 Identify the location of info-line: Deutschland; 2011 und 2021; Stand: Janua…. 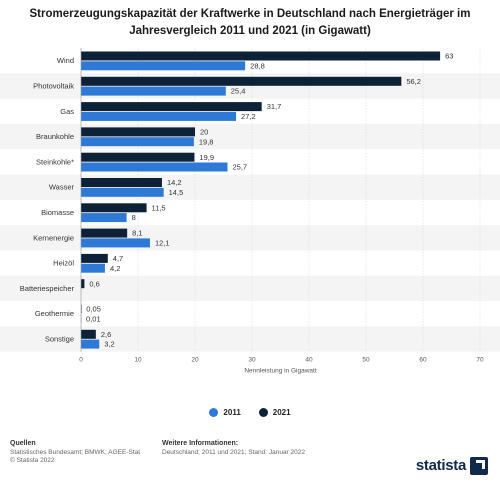
(233, 452).